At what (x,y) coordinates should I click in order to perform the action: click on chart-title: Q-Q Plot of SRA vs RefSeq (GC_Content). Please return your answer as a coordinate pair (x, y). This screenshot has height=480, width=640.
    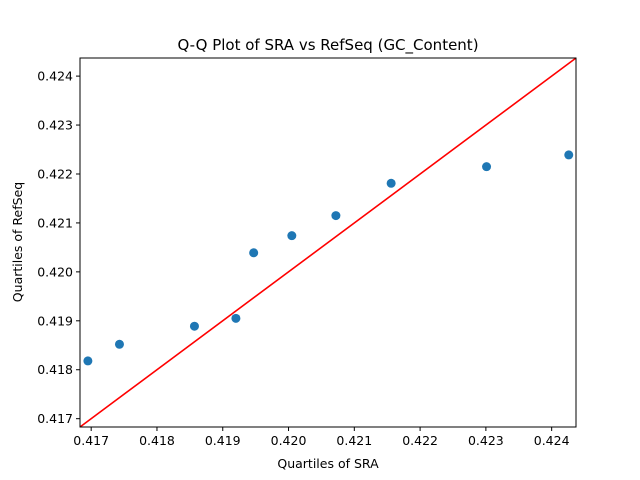
    Looking at the image, I should click on (327, 45).